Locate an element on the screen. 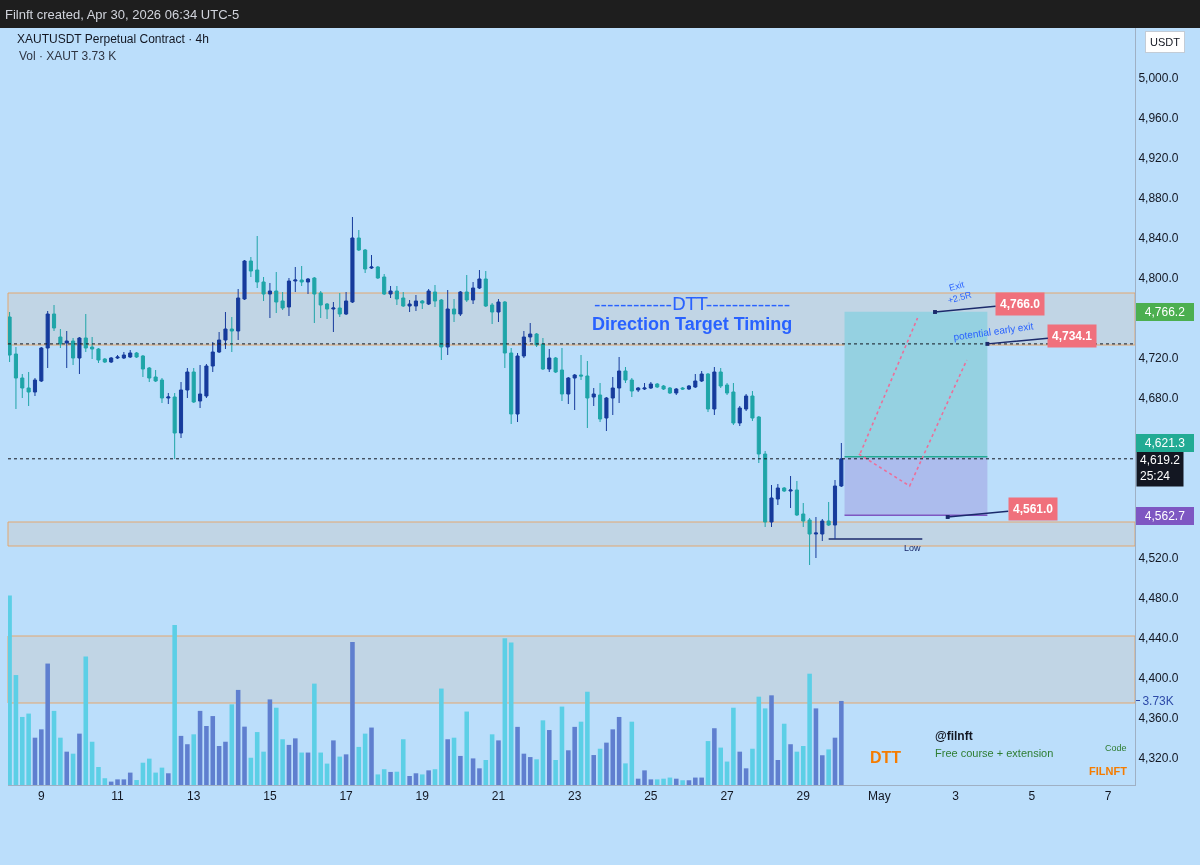 Image resolution: width=1200 pixels, height=865 pixels. y-tick-label: 5,000.0 is located at coordinates (1158, 78).